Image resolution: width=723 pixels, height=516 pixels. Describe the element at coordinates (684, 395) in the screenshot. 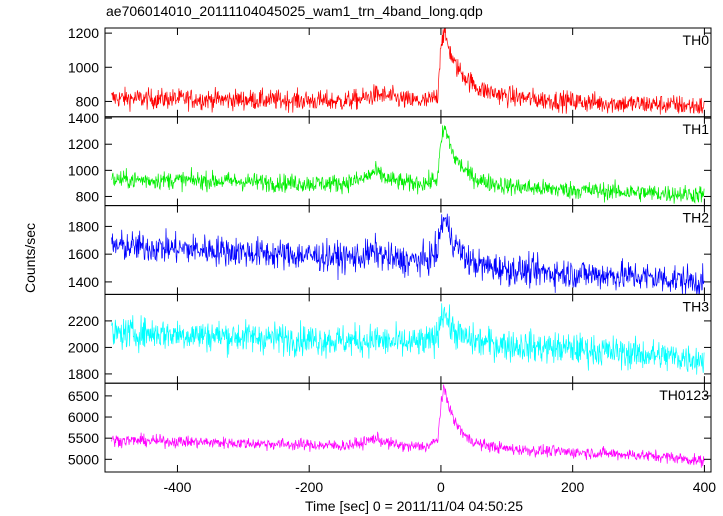

I see `panel-label-th0123: TH0123` at that location.